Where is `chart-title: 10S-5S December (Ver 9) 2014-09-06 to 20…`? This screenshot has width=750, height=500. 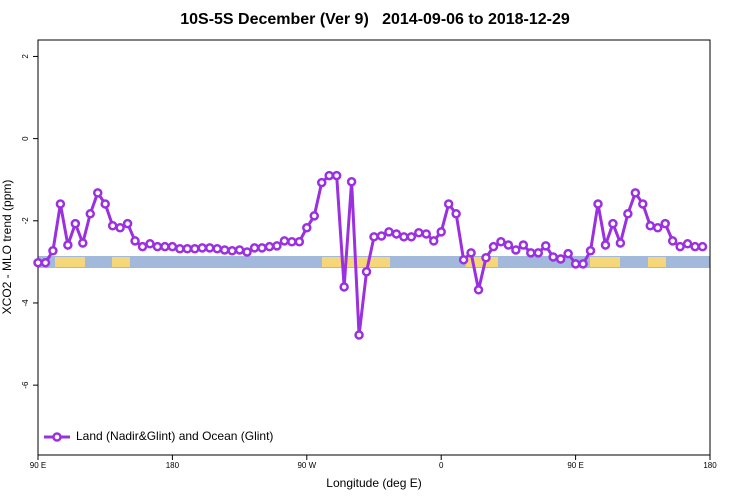 chart-title: 10S-5S December (Ver 9) 2014-09-06 to 20… is located at coordinates (375, 19).